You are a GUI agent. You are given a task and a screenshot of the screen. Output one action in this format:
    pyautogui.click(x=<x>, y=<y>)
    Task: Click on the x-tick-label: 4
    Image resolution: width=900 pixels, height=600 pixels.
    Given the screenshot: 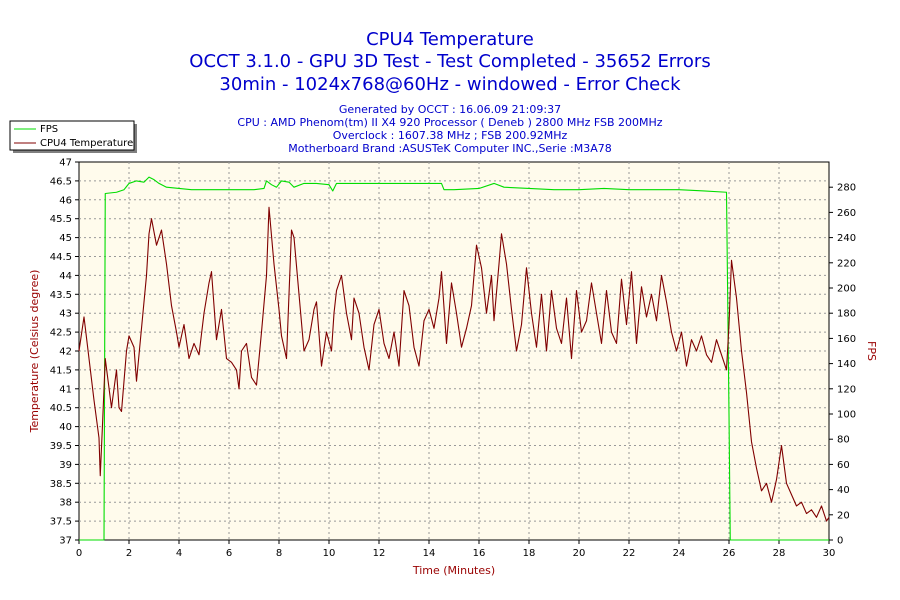 What is the action you would take?
    pyautogui.click(x=179, y=553)
    